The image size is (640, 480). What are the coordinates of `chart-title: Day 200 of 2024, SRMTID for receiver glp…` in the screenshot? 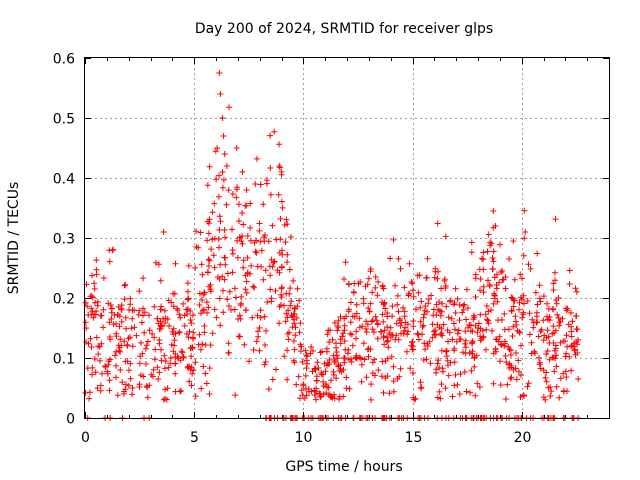 It's located at (344, 29).